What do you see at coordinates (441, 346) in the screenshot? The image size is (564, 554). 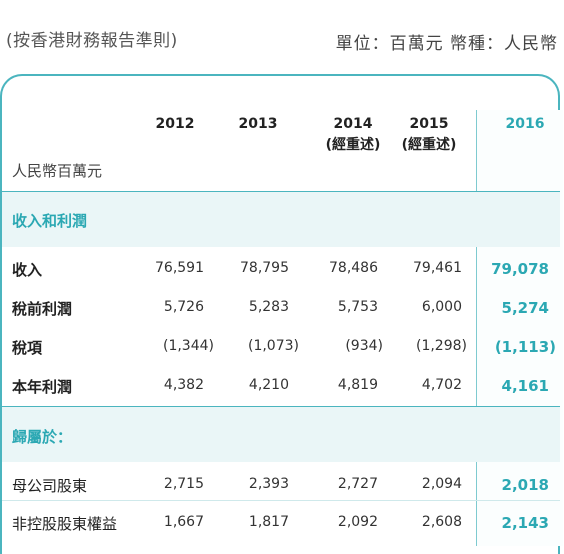 I see `cell-value: (1,298)` at bounding box center [441, 346].